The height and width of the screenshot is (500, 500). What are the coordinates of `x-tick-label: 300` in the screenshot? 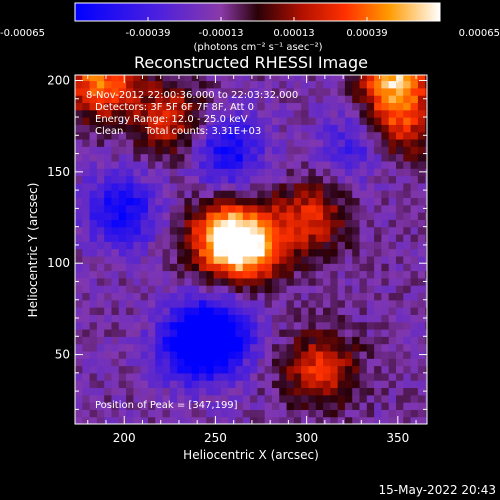 It's located at (306, 438).